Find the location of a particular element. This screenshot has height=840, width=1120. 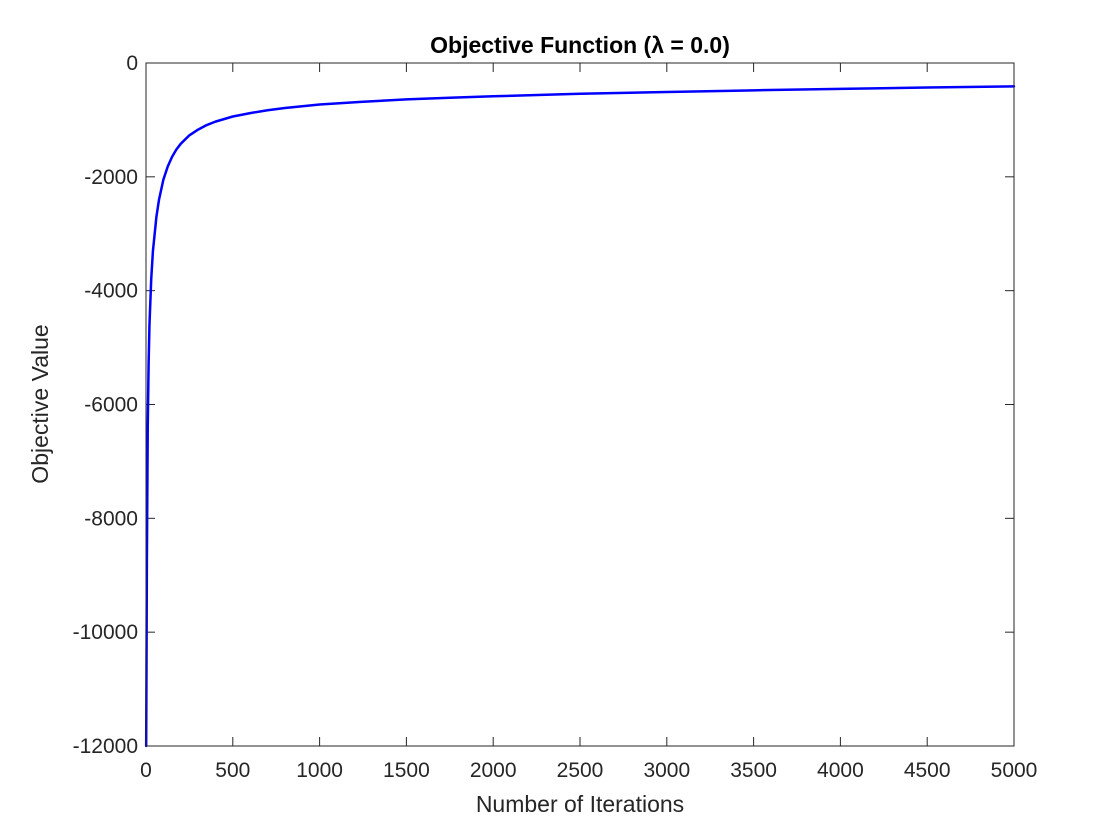

chart-title: Objective Function (λ = 0.0) is located at coordinates (580, 45).